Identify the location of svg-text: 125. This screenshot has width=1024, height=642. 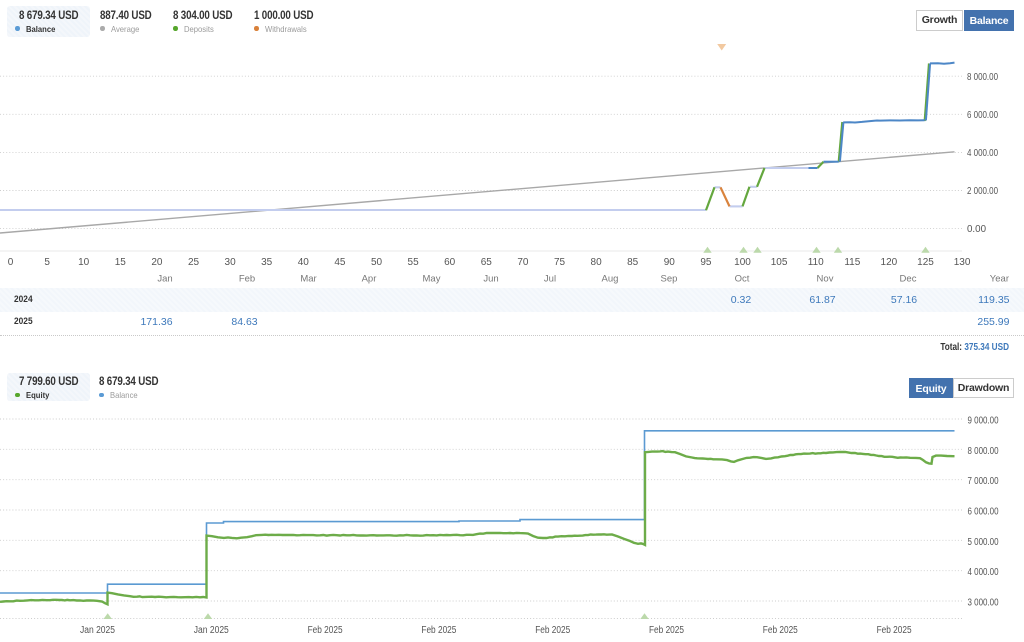
(925, 262).